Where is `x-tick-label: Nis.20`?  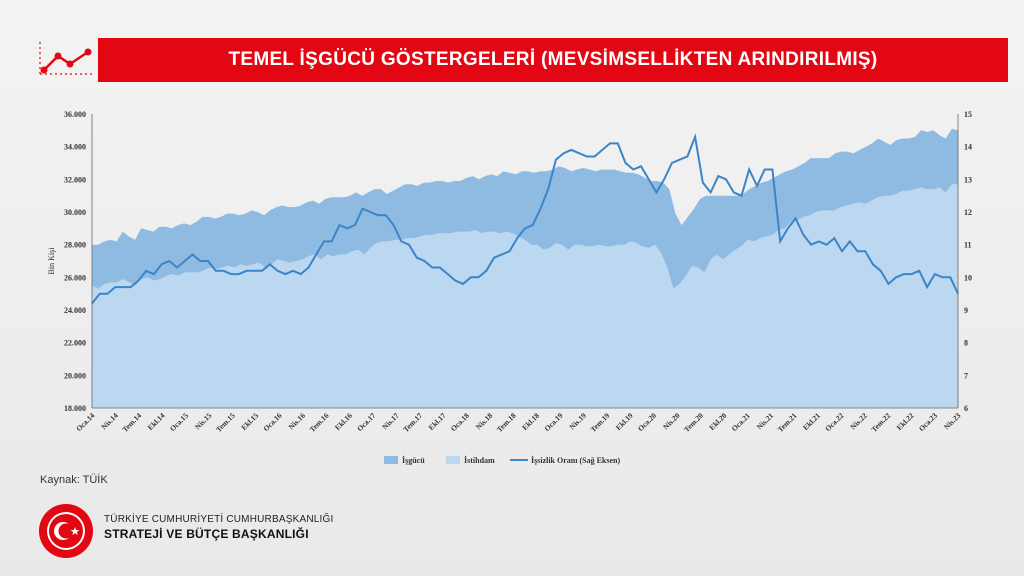
x-tick-label: Nis.20 is located at coordinates (671, 421).